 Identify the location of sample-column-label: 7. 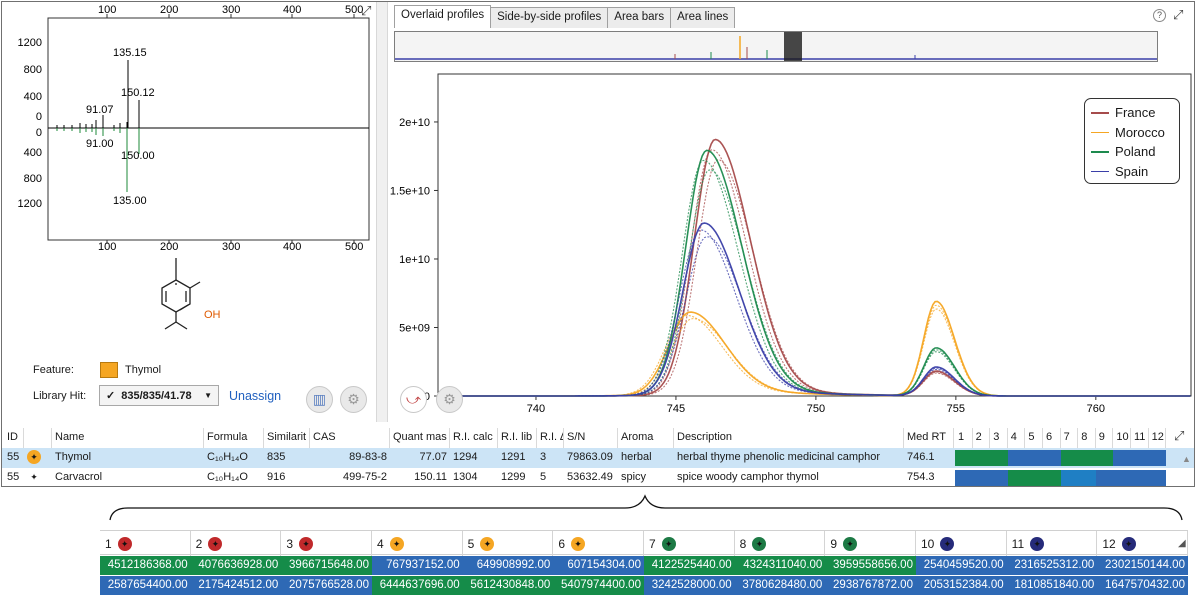
(652, 543).